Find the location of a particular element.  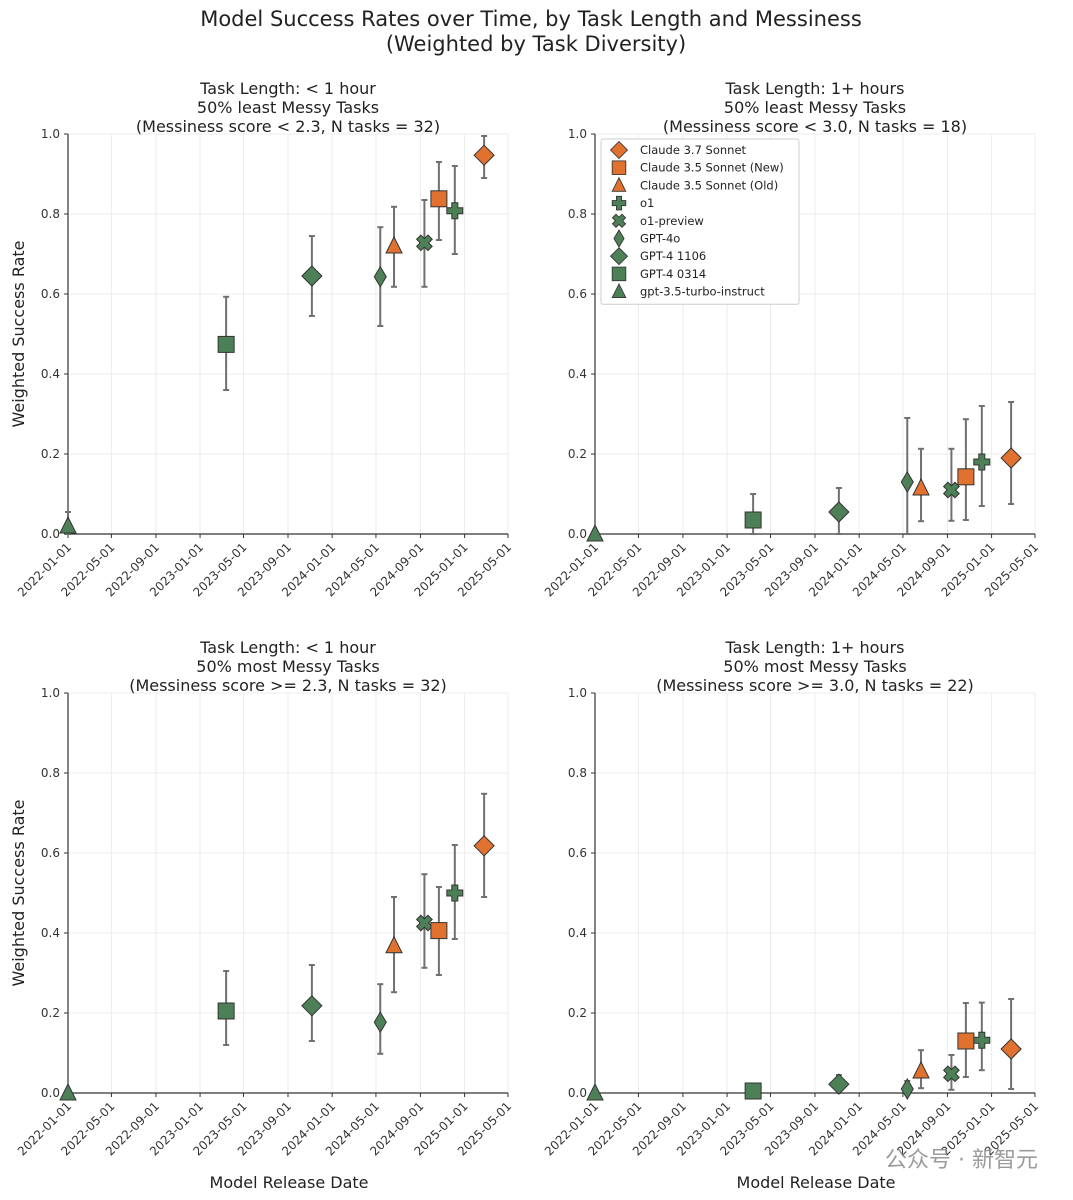

legend-label-claude-3-7-sonnet: Claude 3.7 Sonnet is located at coordinates (693, 150).